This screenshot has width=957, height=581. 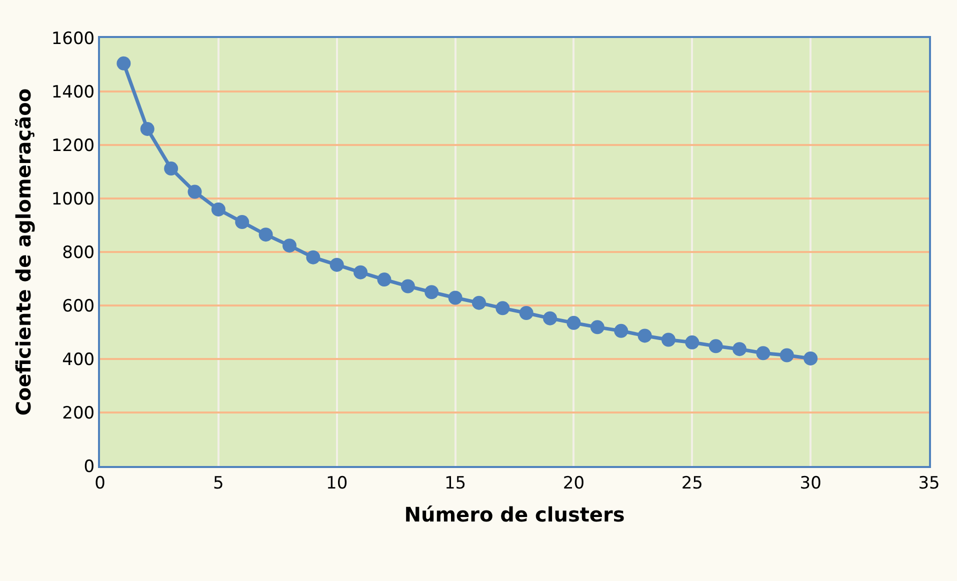 What do you see at coordinates (78, 306) in the screenshot?
I see `y-tick-label: 600` at bounding box center [78, 306].